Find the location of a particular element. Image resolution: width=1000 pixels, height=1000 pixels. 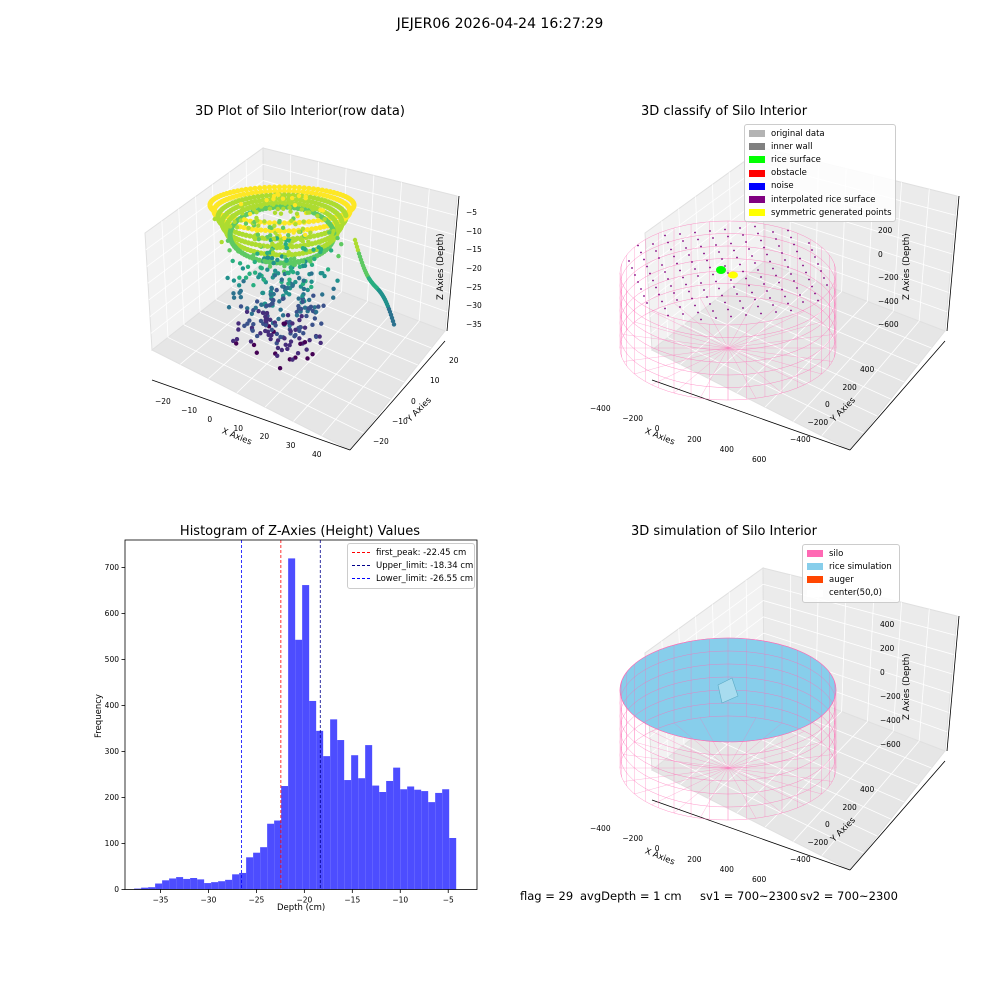

panel4-xtick: 0 is located at coordinates (657, 849).